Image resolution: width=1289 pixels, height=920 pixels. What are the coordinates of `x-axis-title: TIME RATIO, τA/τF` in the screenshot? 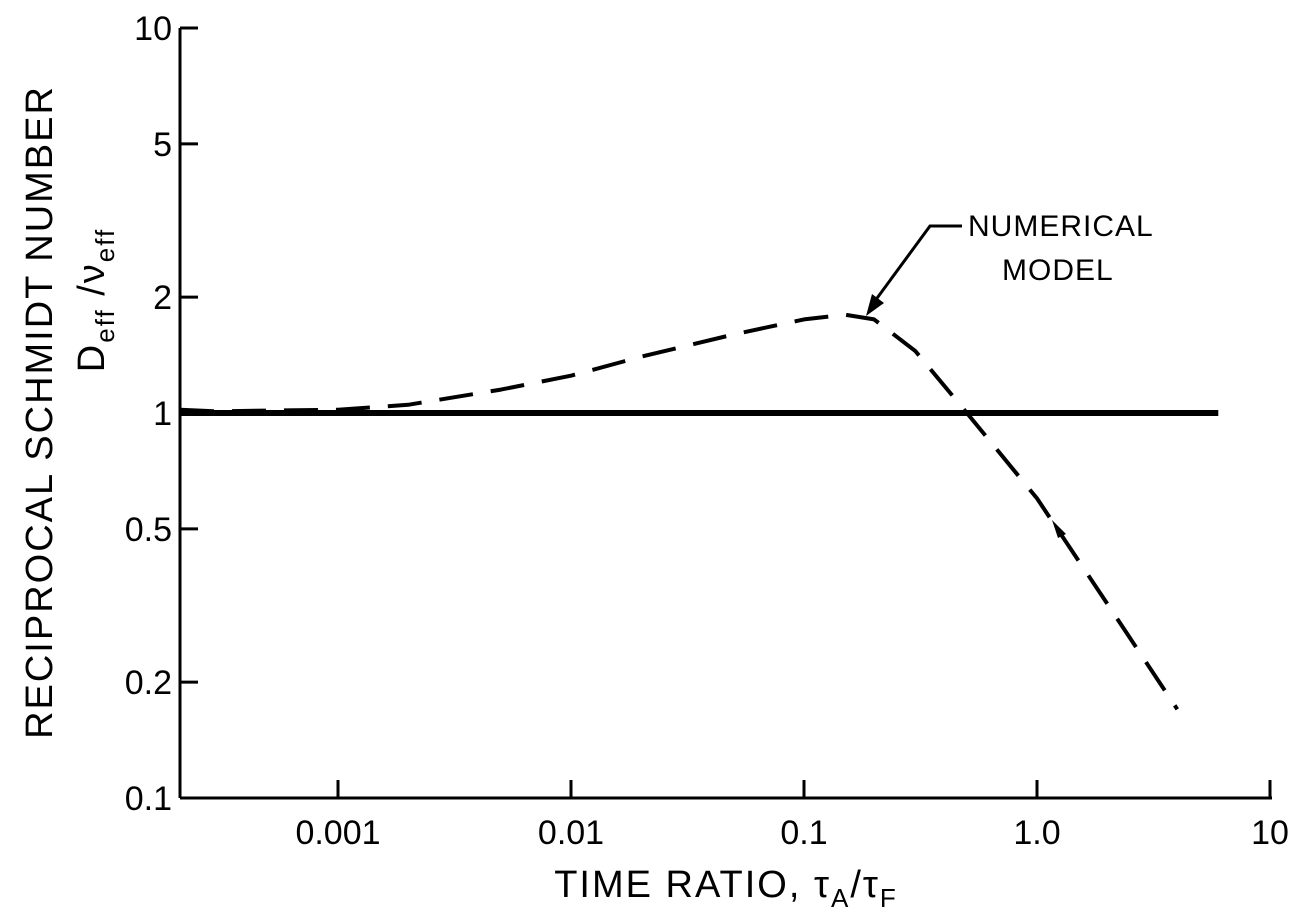 It's located at (726, 888).